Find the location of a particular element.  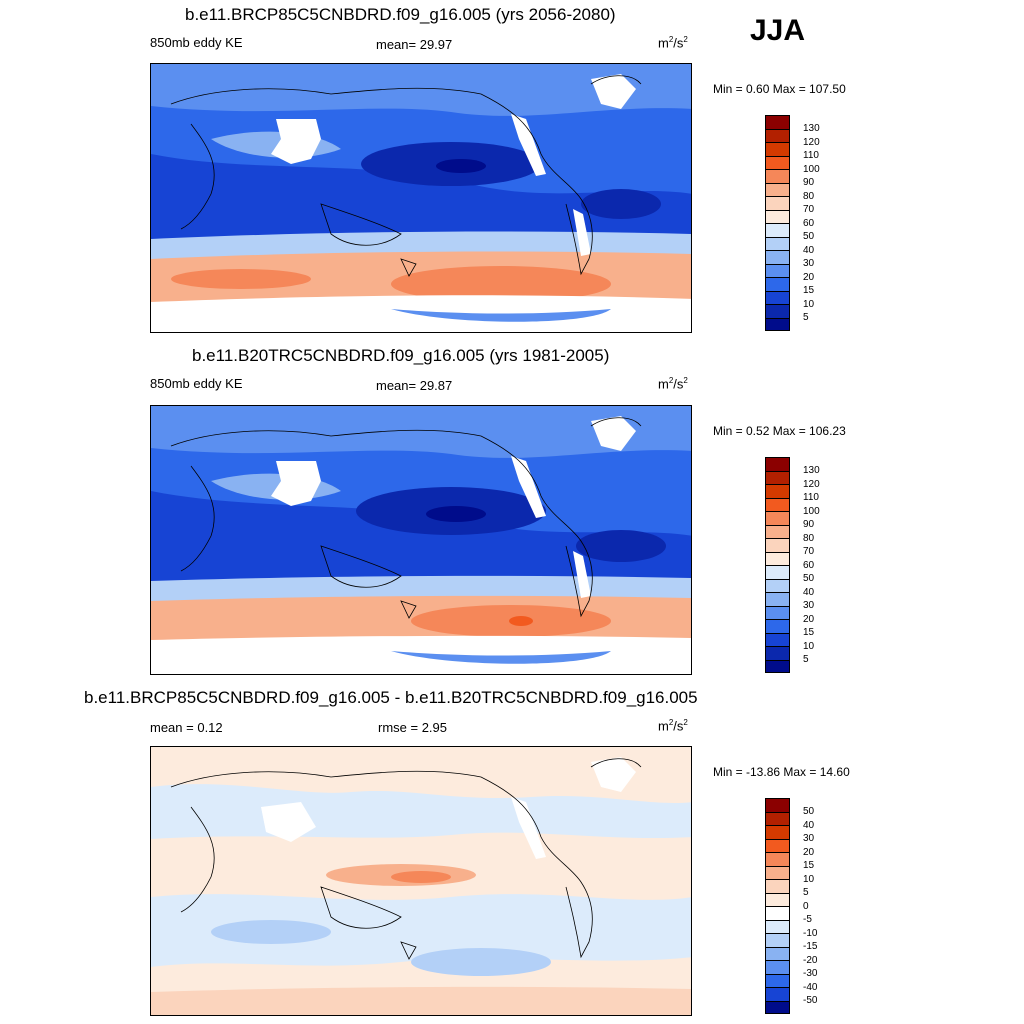

panel3-cb-label: 30 is located at coordinates (809, 838).